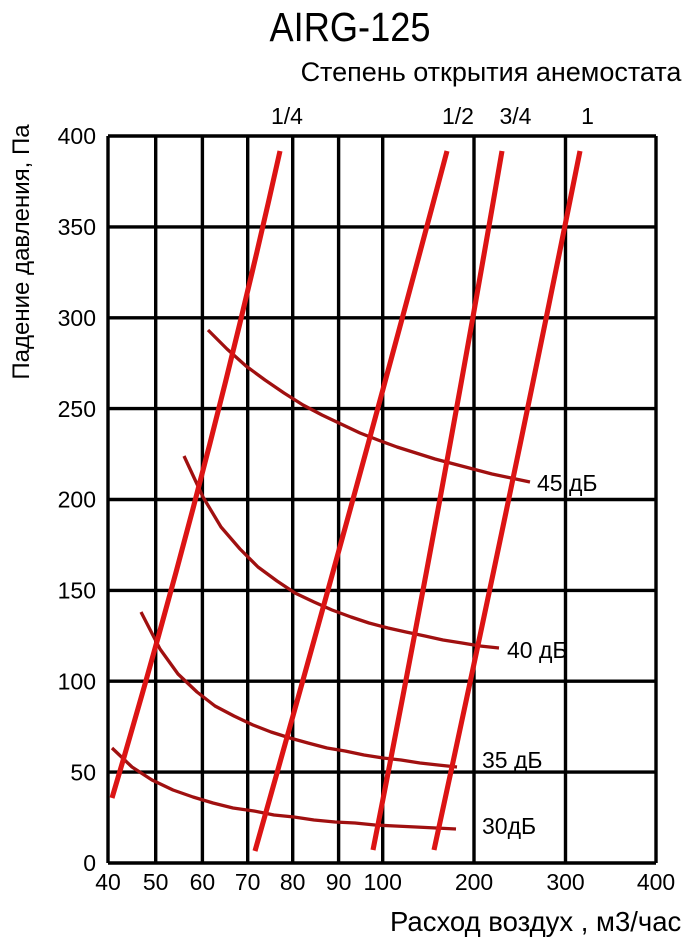 The width and height of the screenshot is (700, 950). What do you see at coordinates (458, 116) in the screenshot?
I see `svg-text: 1/2` at bounding box center [458, 116].